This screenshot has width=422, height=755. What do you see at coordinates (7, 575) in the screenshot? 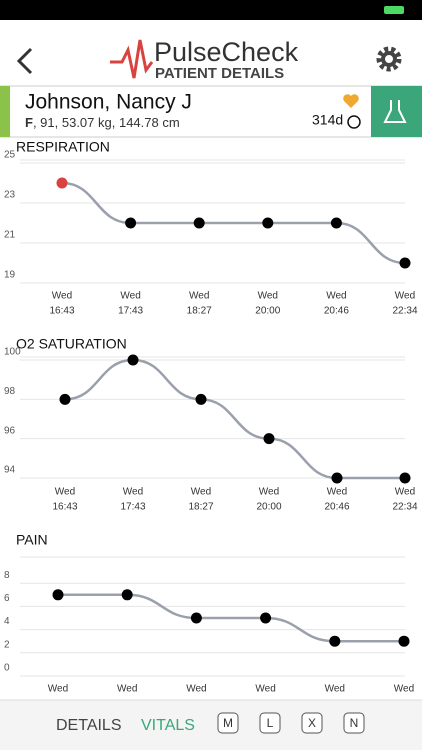
I see `y-tick-label: 8` at bounding box center [7, 575].